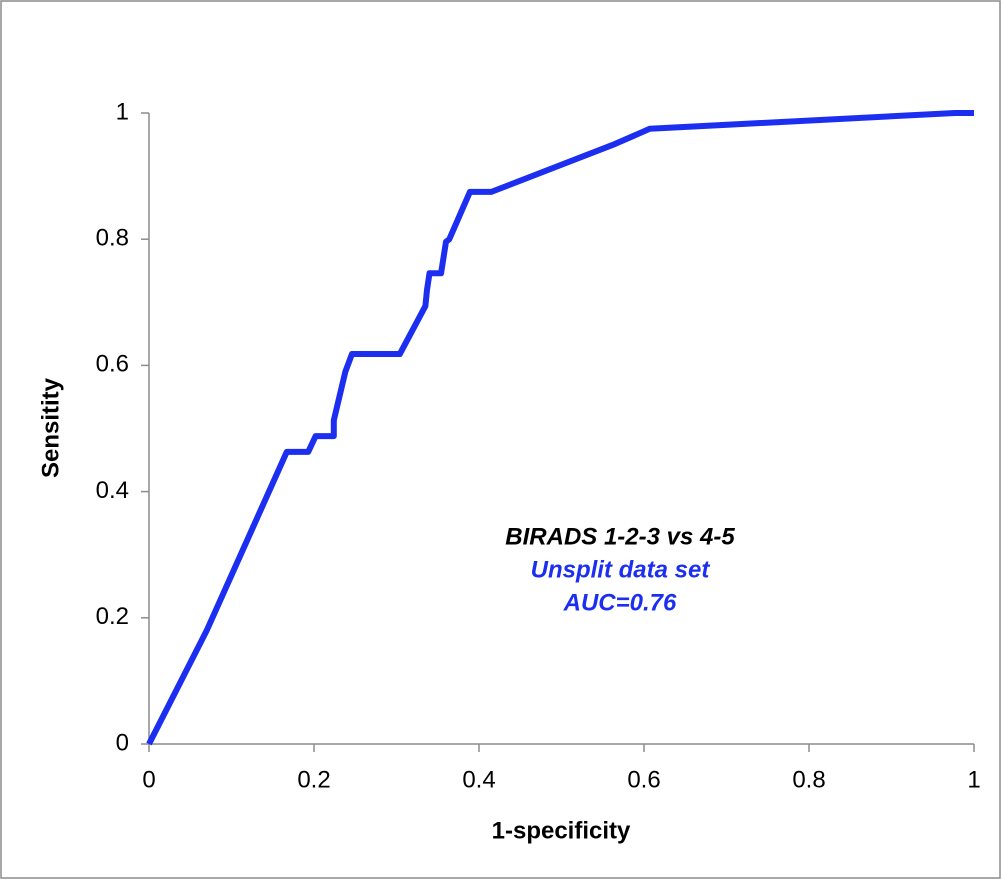 The width and height of the screenshot is (1002, 880). Describe the element at coordinates (478, 779) in the screenshot. I see `x-tick-label: 0.4` at that location.